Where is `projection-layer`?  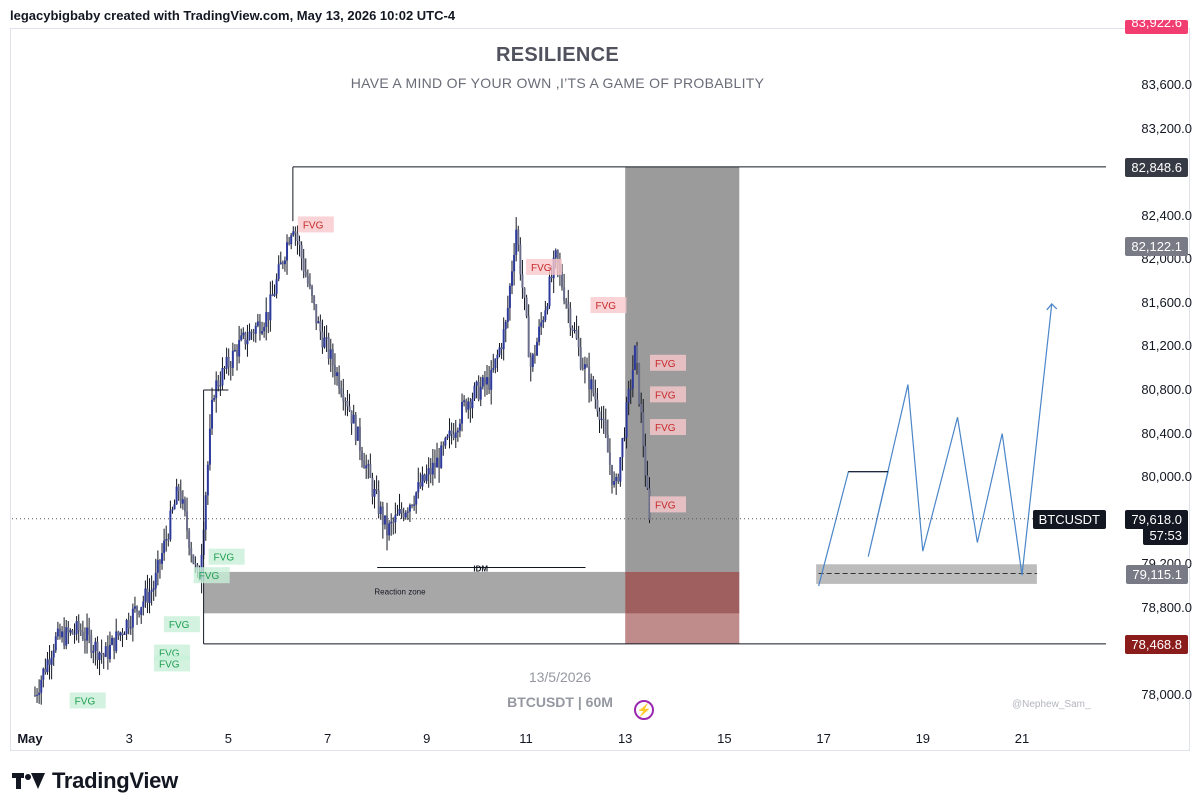
projection-layer is located at coordinates (937, 445).